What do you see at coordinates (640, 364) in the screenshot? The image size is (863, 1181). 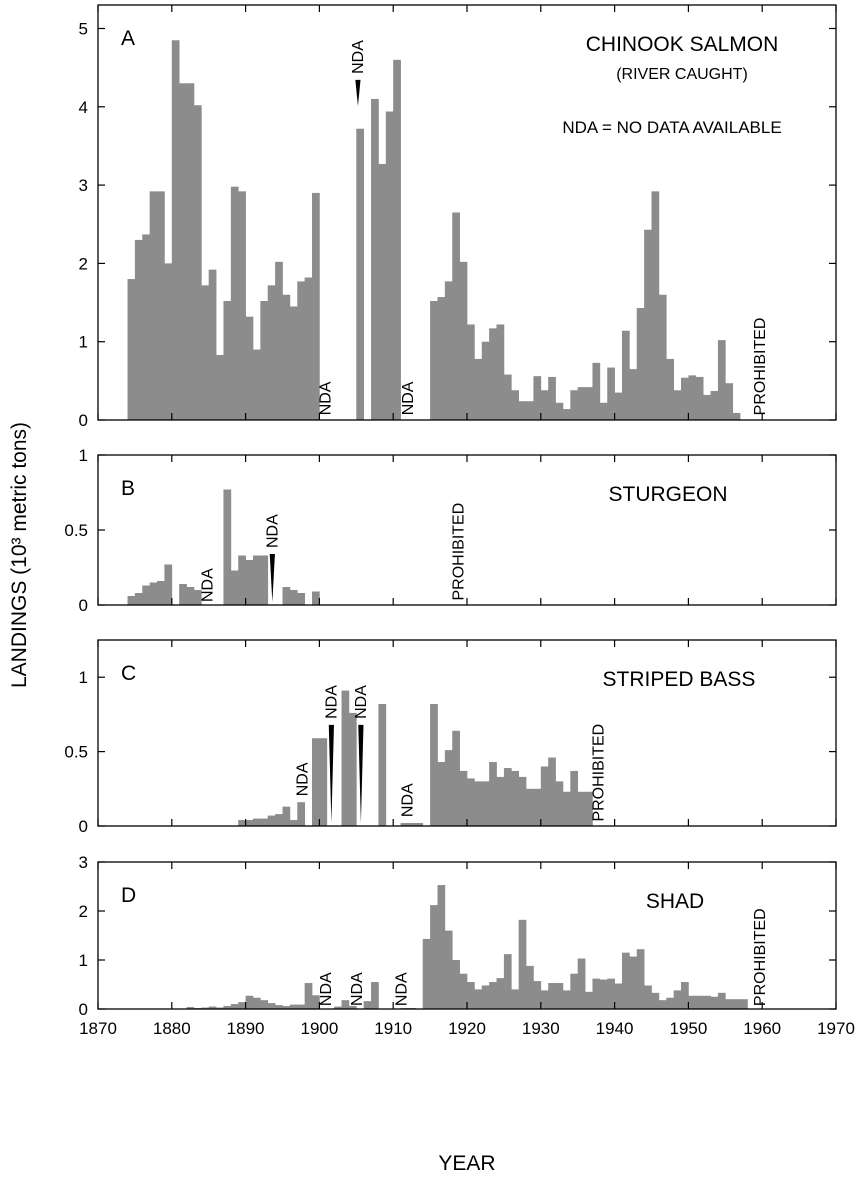 I see `bar-a-1943` at bounding box center [640, 364].